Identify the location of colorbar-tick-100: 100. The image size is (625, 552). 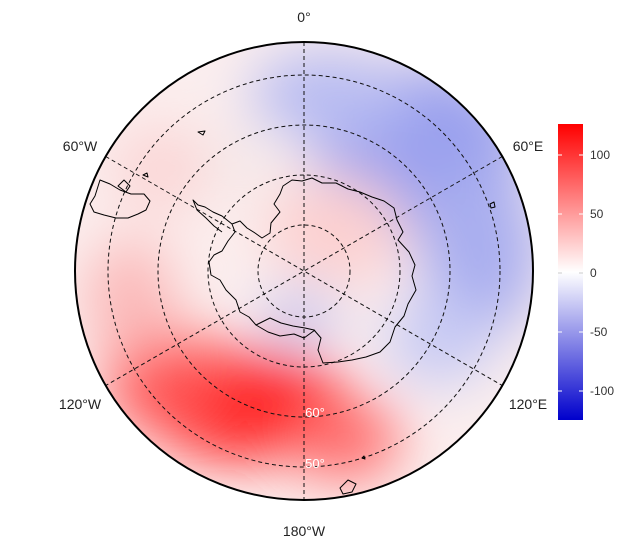
(600, 155).